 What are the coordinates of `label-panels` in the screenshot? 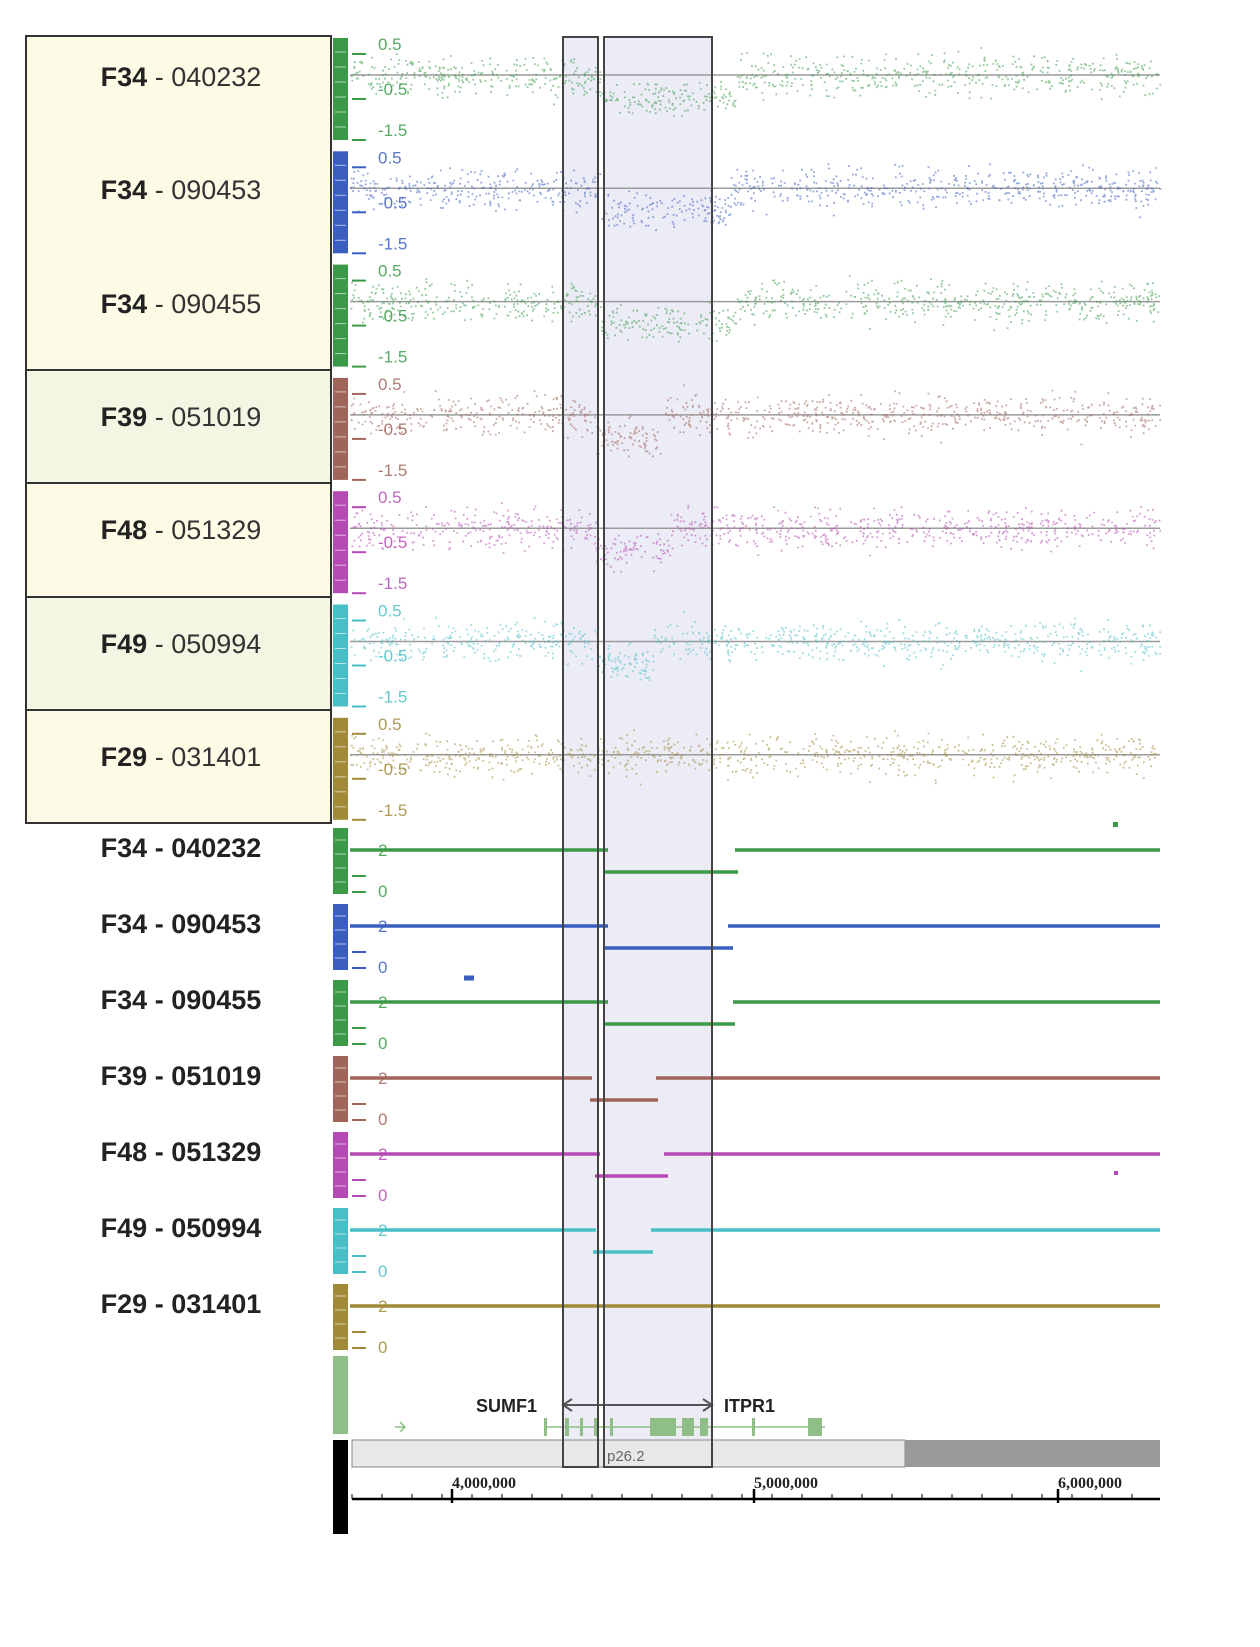 It's located at (178, 429).